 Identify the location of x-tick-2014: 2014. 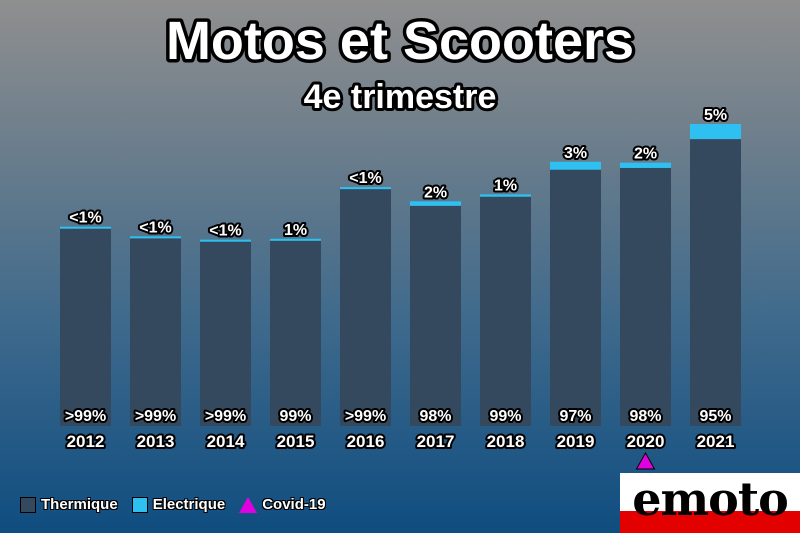
(226, 441).